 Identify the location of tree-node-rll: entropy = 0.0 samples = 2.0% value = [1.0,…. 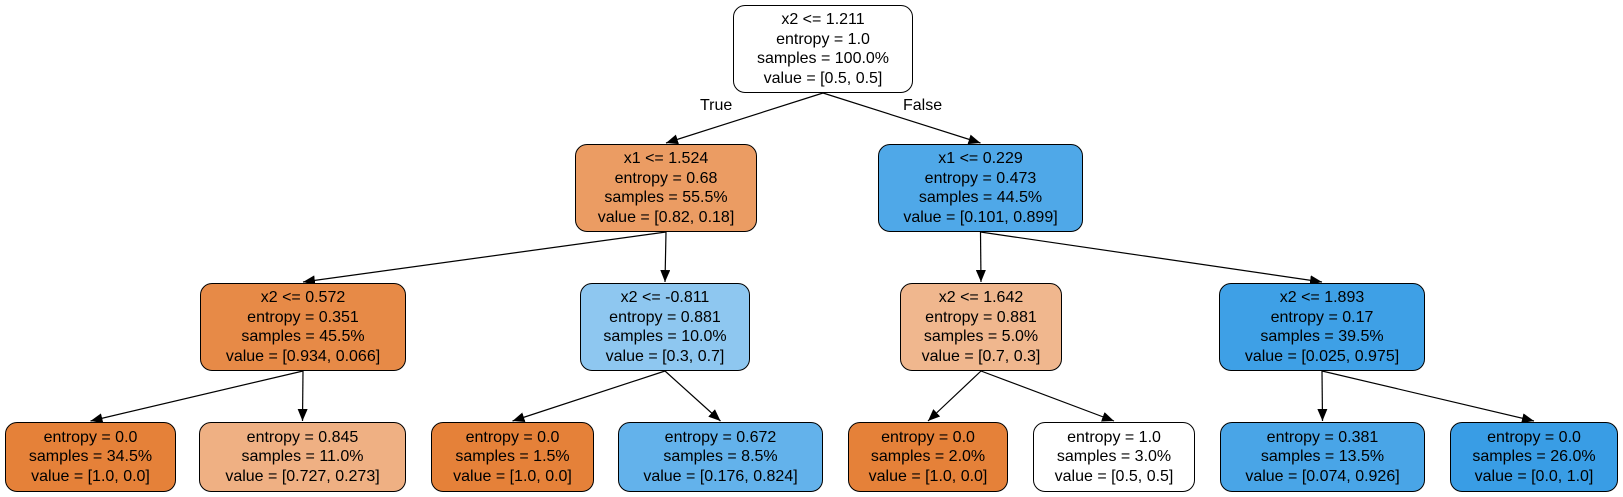
(928, 457).